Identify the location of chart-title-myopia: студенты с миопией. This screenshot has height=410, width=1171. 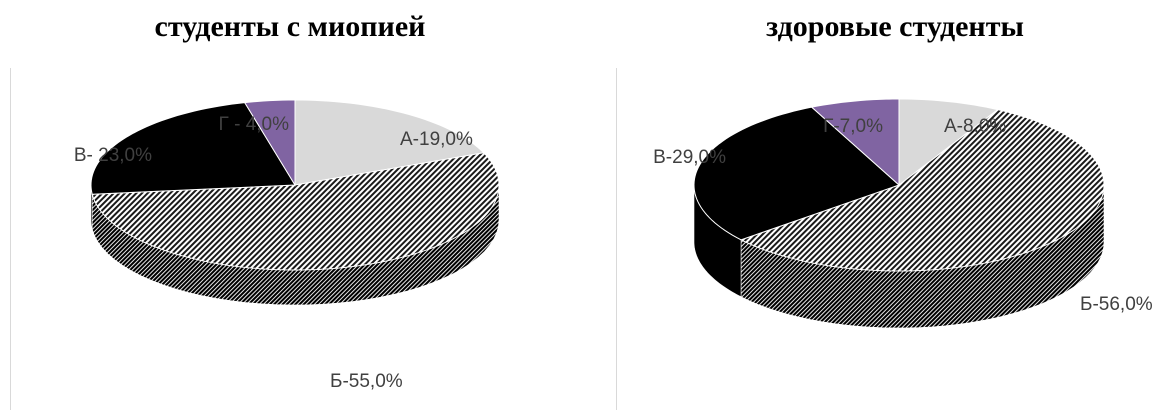
(290, 26).